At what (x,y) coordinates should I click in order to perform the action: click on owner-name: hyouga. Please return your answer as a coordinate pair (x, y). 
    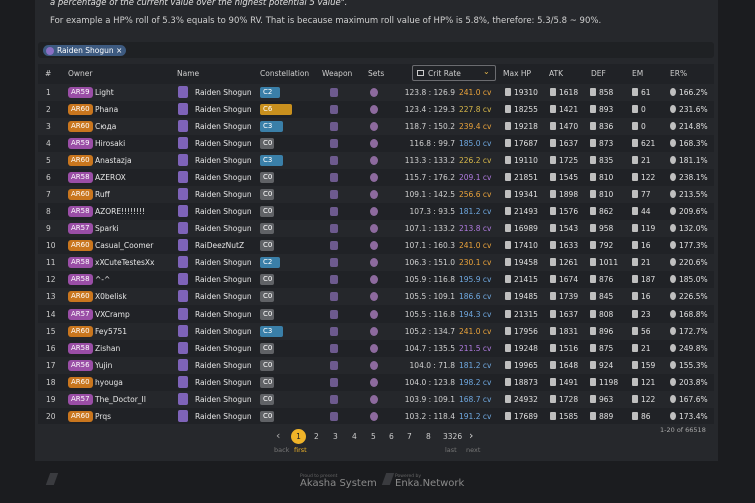
    Looking at the image, I should click on (109, 382).